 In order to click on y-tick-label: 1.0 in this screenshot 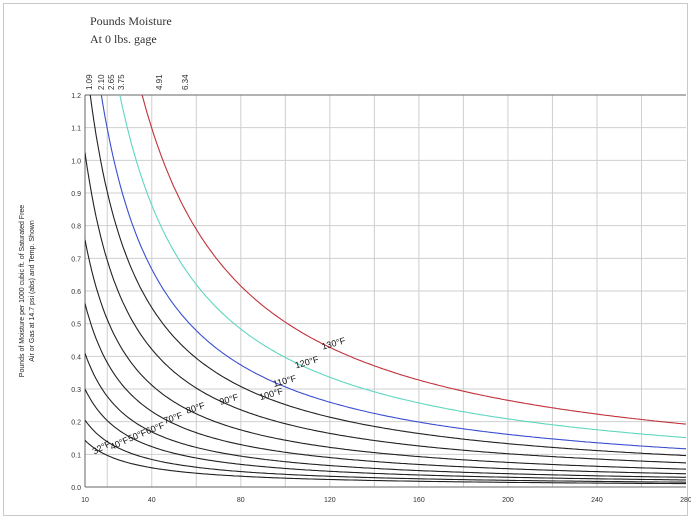, I will do `click(76, 161)`.